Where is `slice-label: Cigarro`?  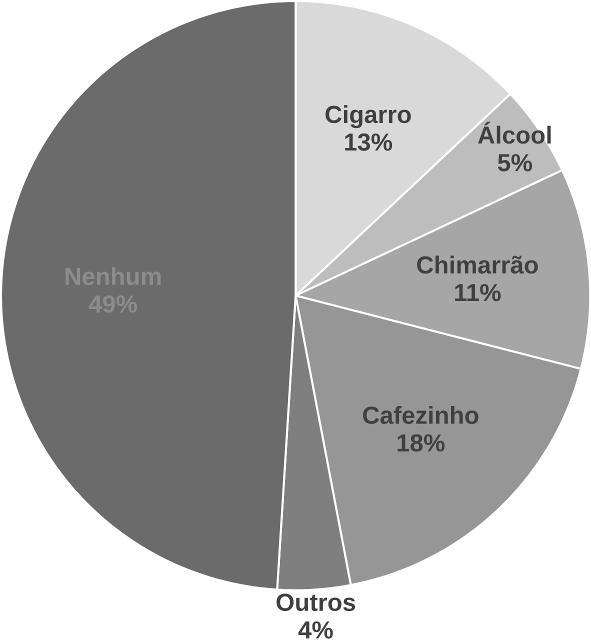
slice-label: Cigarro is located at coordinates (368, 116).